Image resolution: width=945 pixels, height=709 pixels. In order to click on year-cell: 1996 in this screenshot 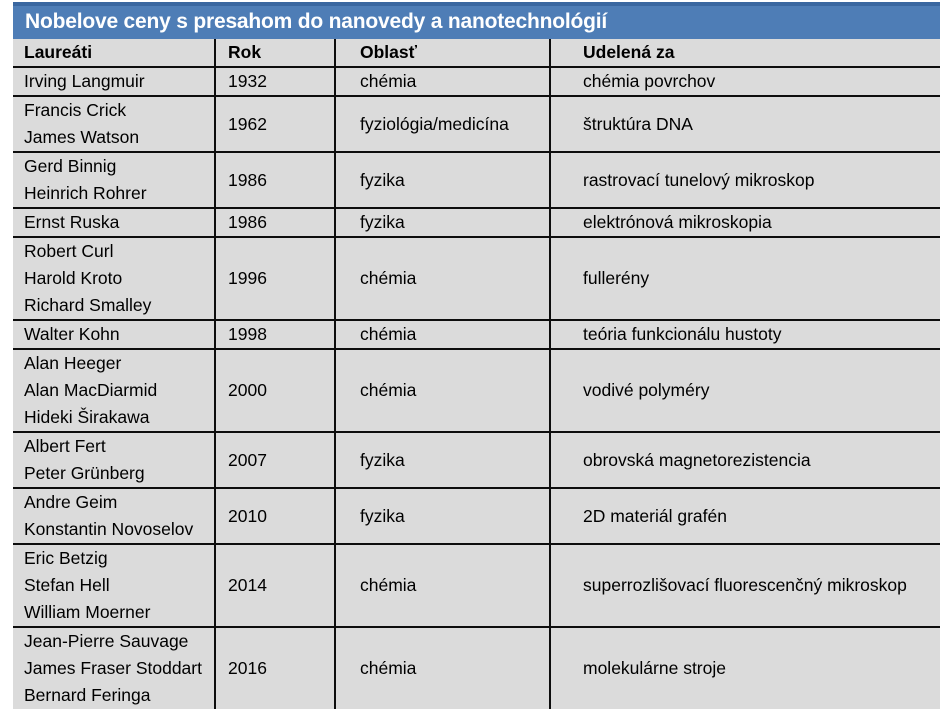, I will do `click(275, 278)`.